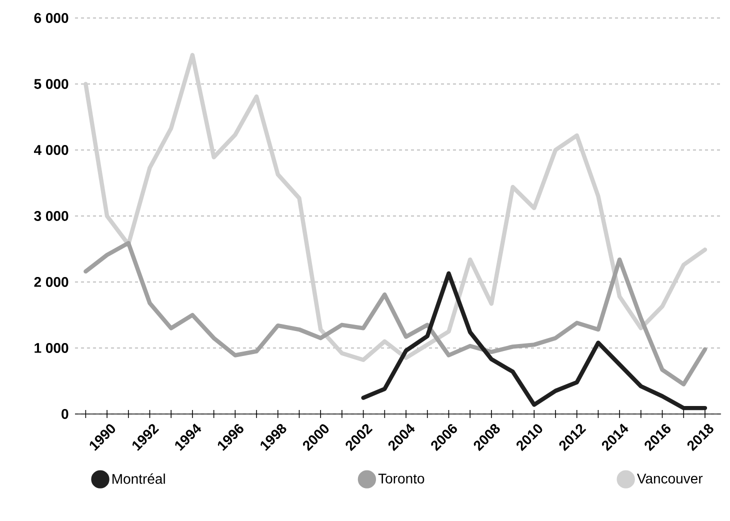 The height and width of the screenshot is (521, 730). I want to click on line-series, so click(534, 340).